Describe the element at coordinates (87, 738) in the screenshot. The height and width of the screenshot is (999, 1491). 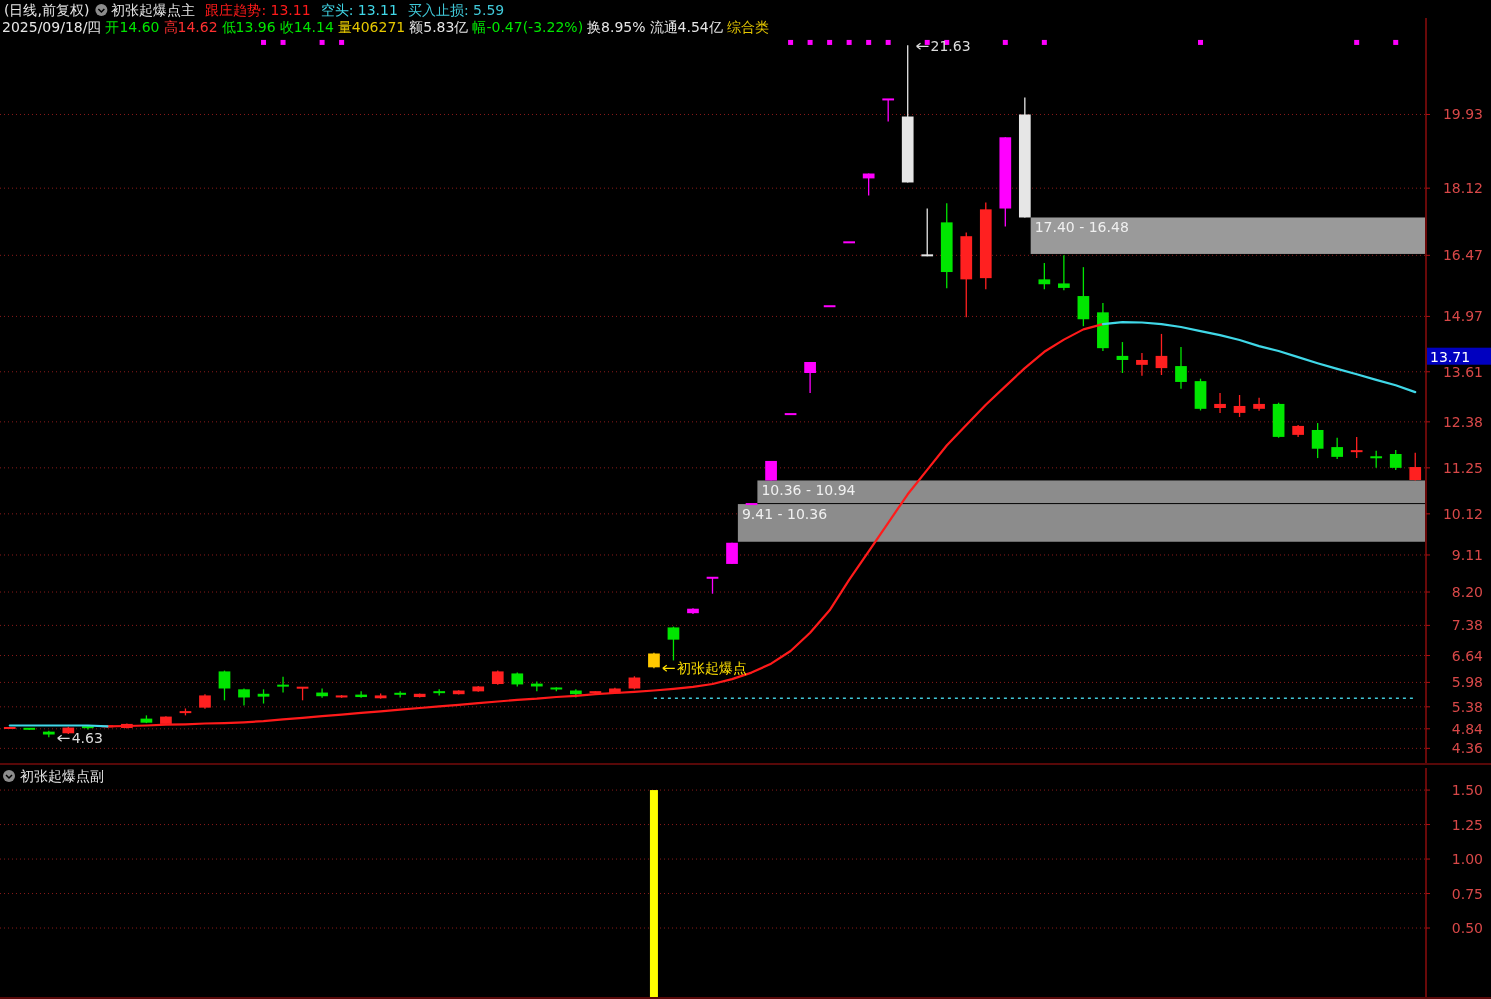
I see `annotation: 4.63` at that location.